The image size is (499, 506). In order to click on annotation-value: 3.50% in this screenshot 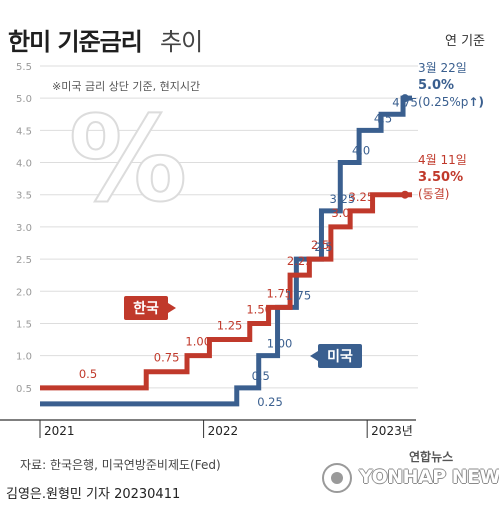, I will do `click(440, 177)`.